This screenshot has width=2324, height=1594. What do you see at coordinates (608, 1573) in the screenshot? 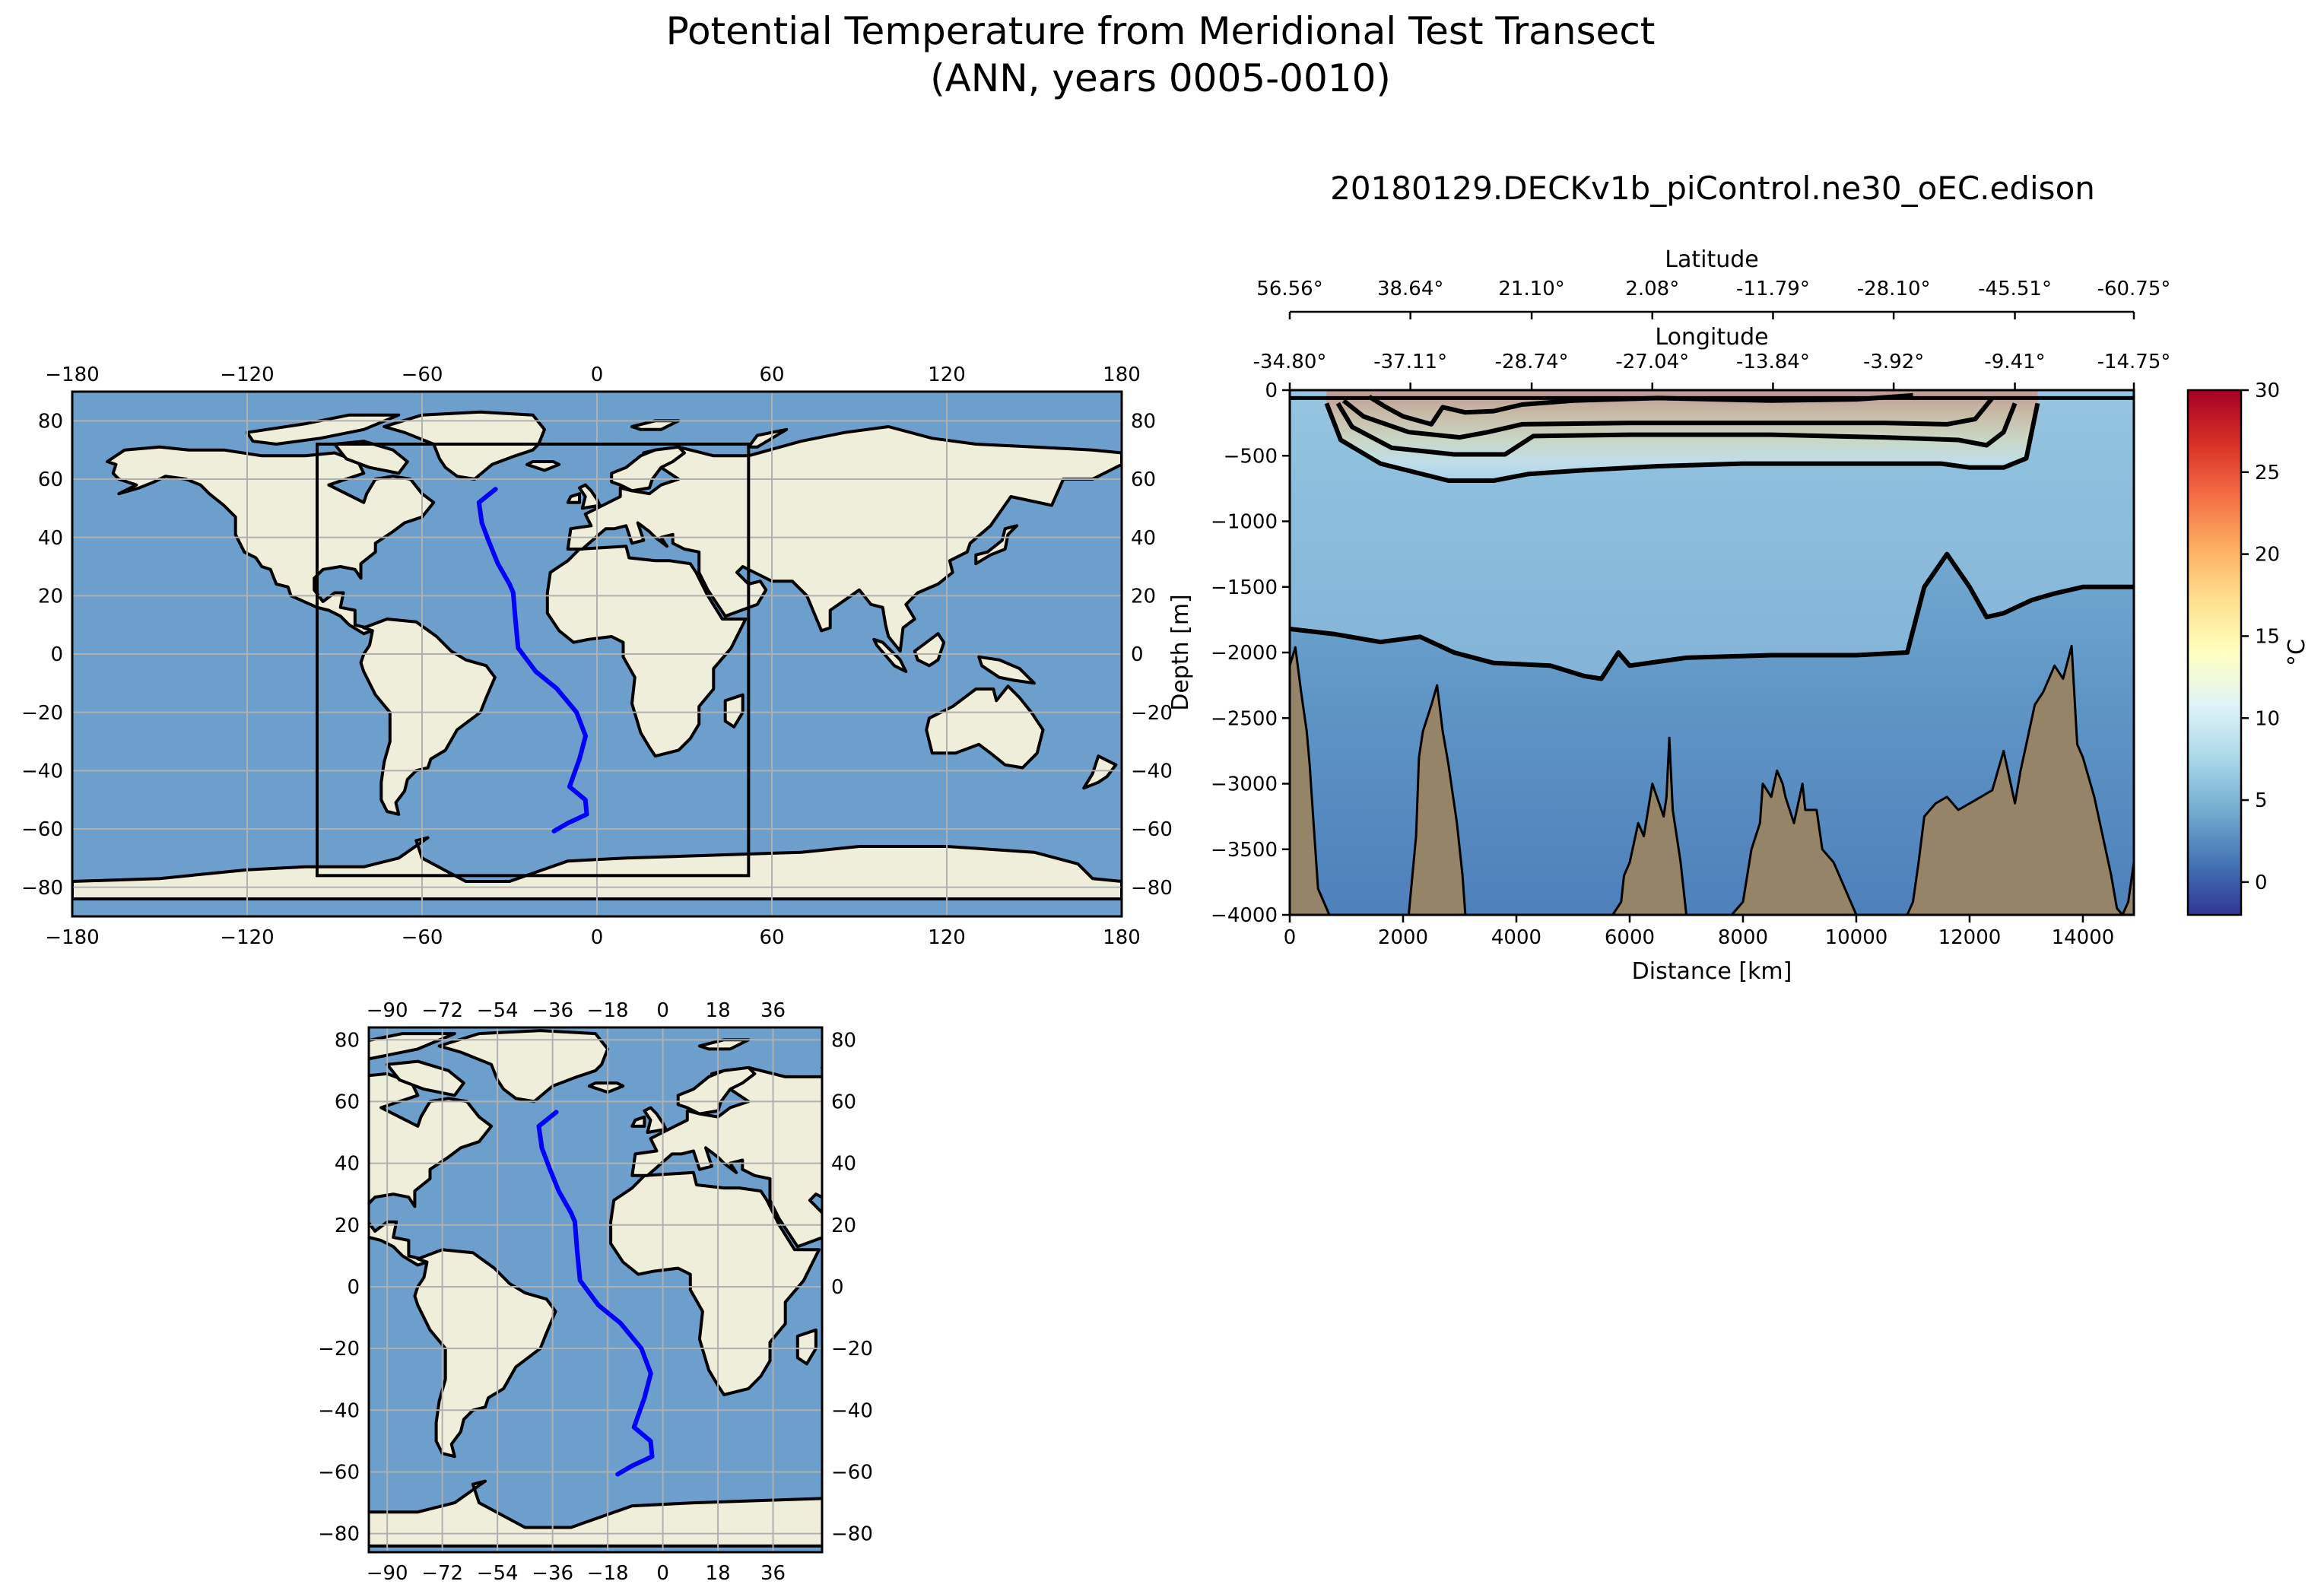
I see `regional-xtick-bottom: −18` at bounding box center [608, 1573].